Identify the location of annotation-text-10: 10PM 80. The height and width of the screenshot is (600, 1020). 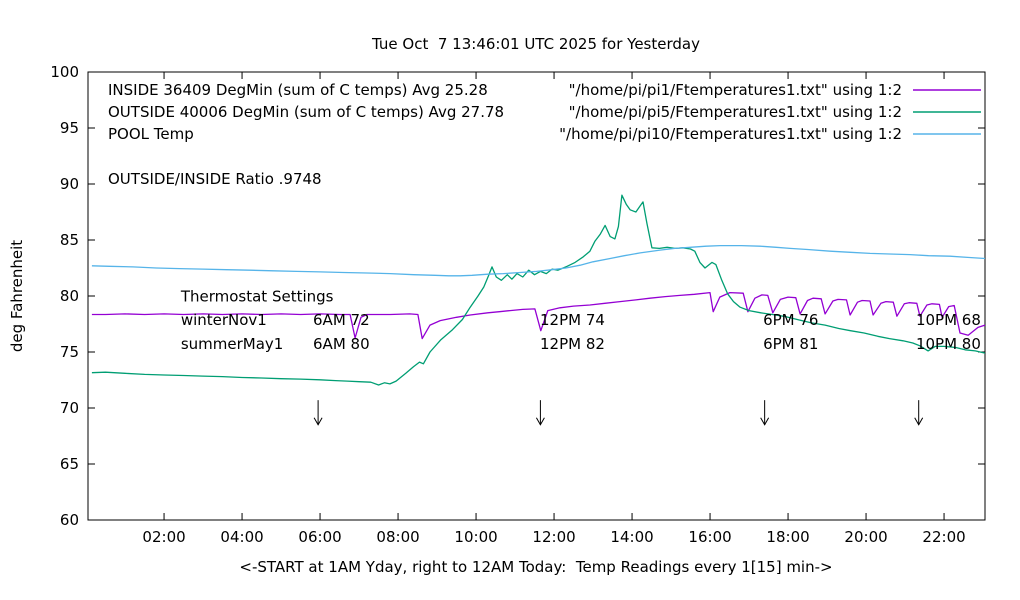
(948, 344).